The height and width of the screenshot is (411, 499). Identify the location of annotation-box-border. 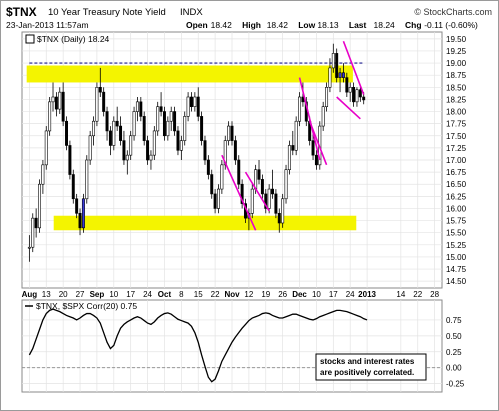
(371, 367).